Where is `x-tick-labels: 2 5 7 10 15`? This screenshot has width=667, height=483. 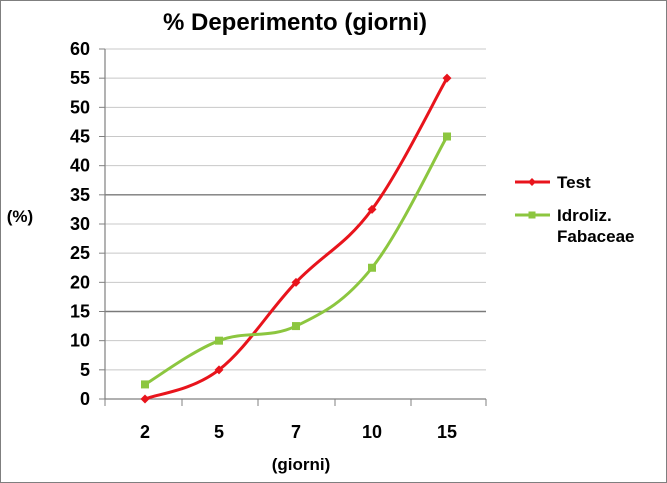 x-tick-labels: 2 5 7 10 15 is located at coordinates (298, 432).